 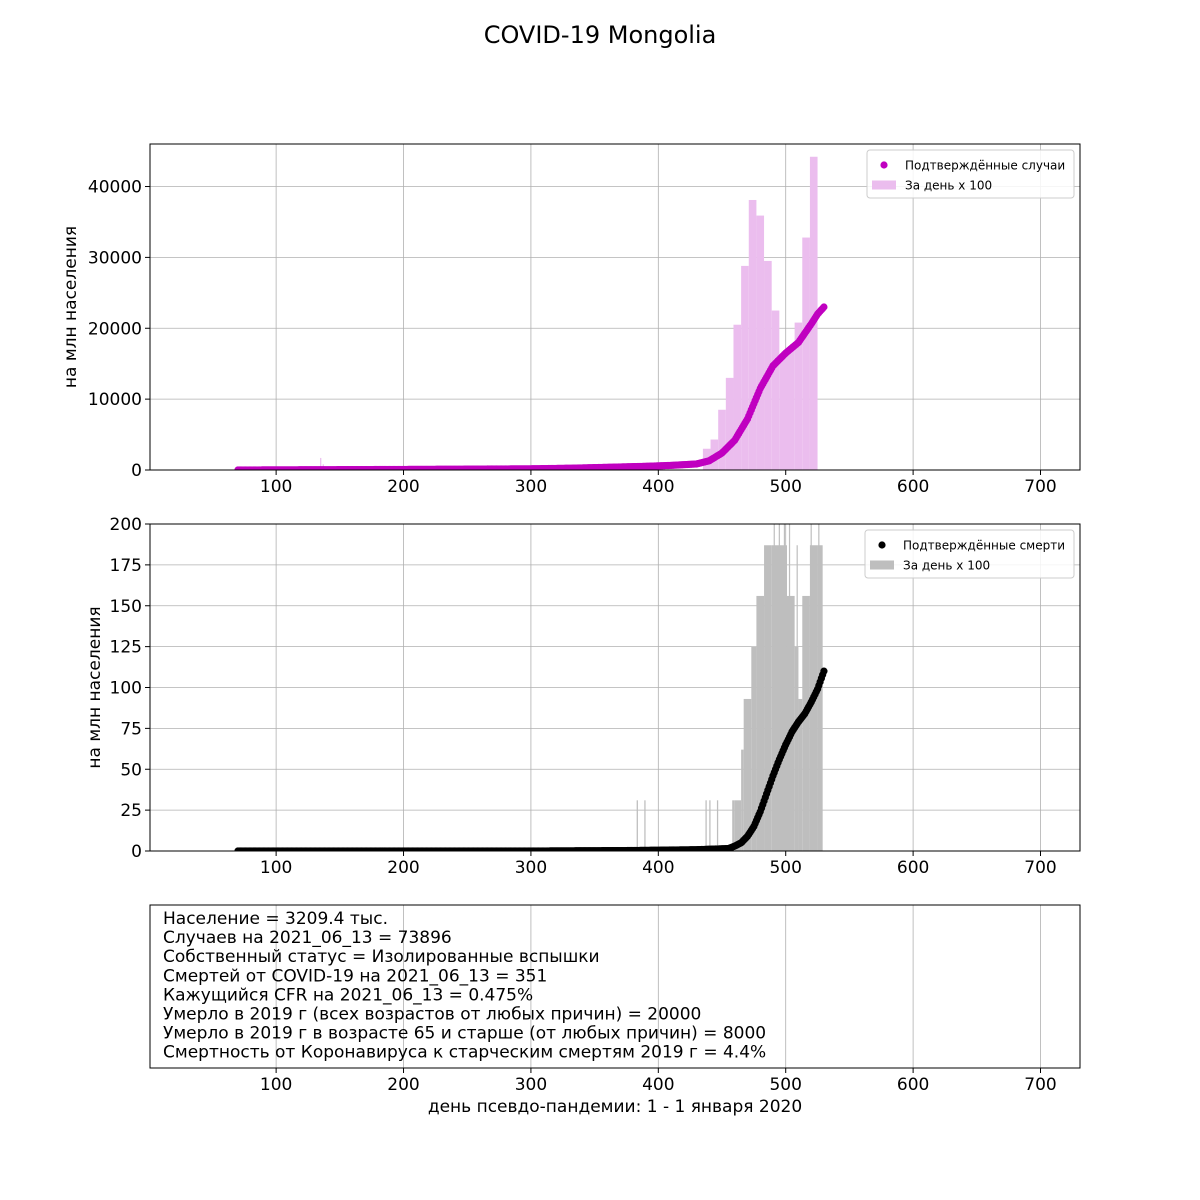 I want to click on info-line: Случаев на 2021_06_13 = 73896, so click(x=307, y=938).